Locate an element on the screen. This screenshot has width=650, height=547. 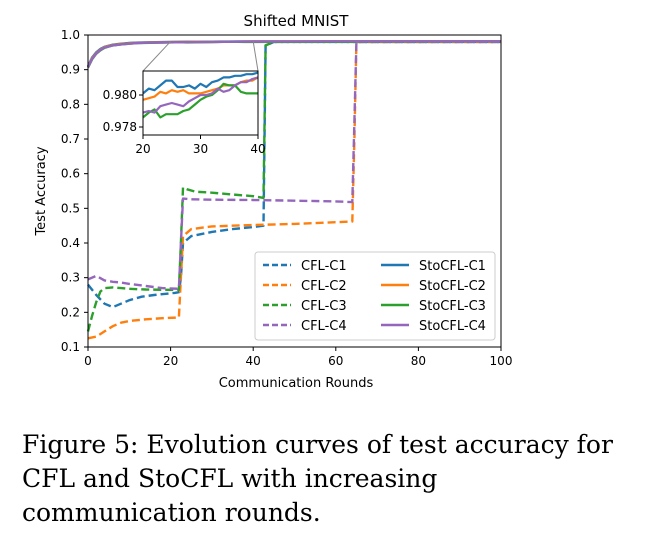
inset-x-tick-label: 30 is located at coordinates (200, 149).